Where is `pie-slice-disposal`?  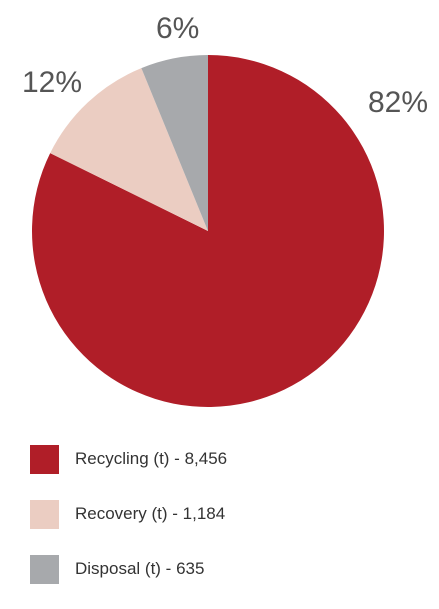 pie-slice-disposal is located at coordinates (174, 143).